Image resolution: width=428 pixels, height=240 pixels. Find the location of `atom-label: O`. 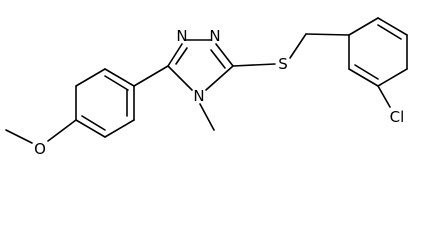

atom-label: O is located at coordinates (40, 149).